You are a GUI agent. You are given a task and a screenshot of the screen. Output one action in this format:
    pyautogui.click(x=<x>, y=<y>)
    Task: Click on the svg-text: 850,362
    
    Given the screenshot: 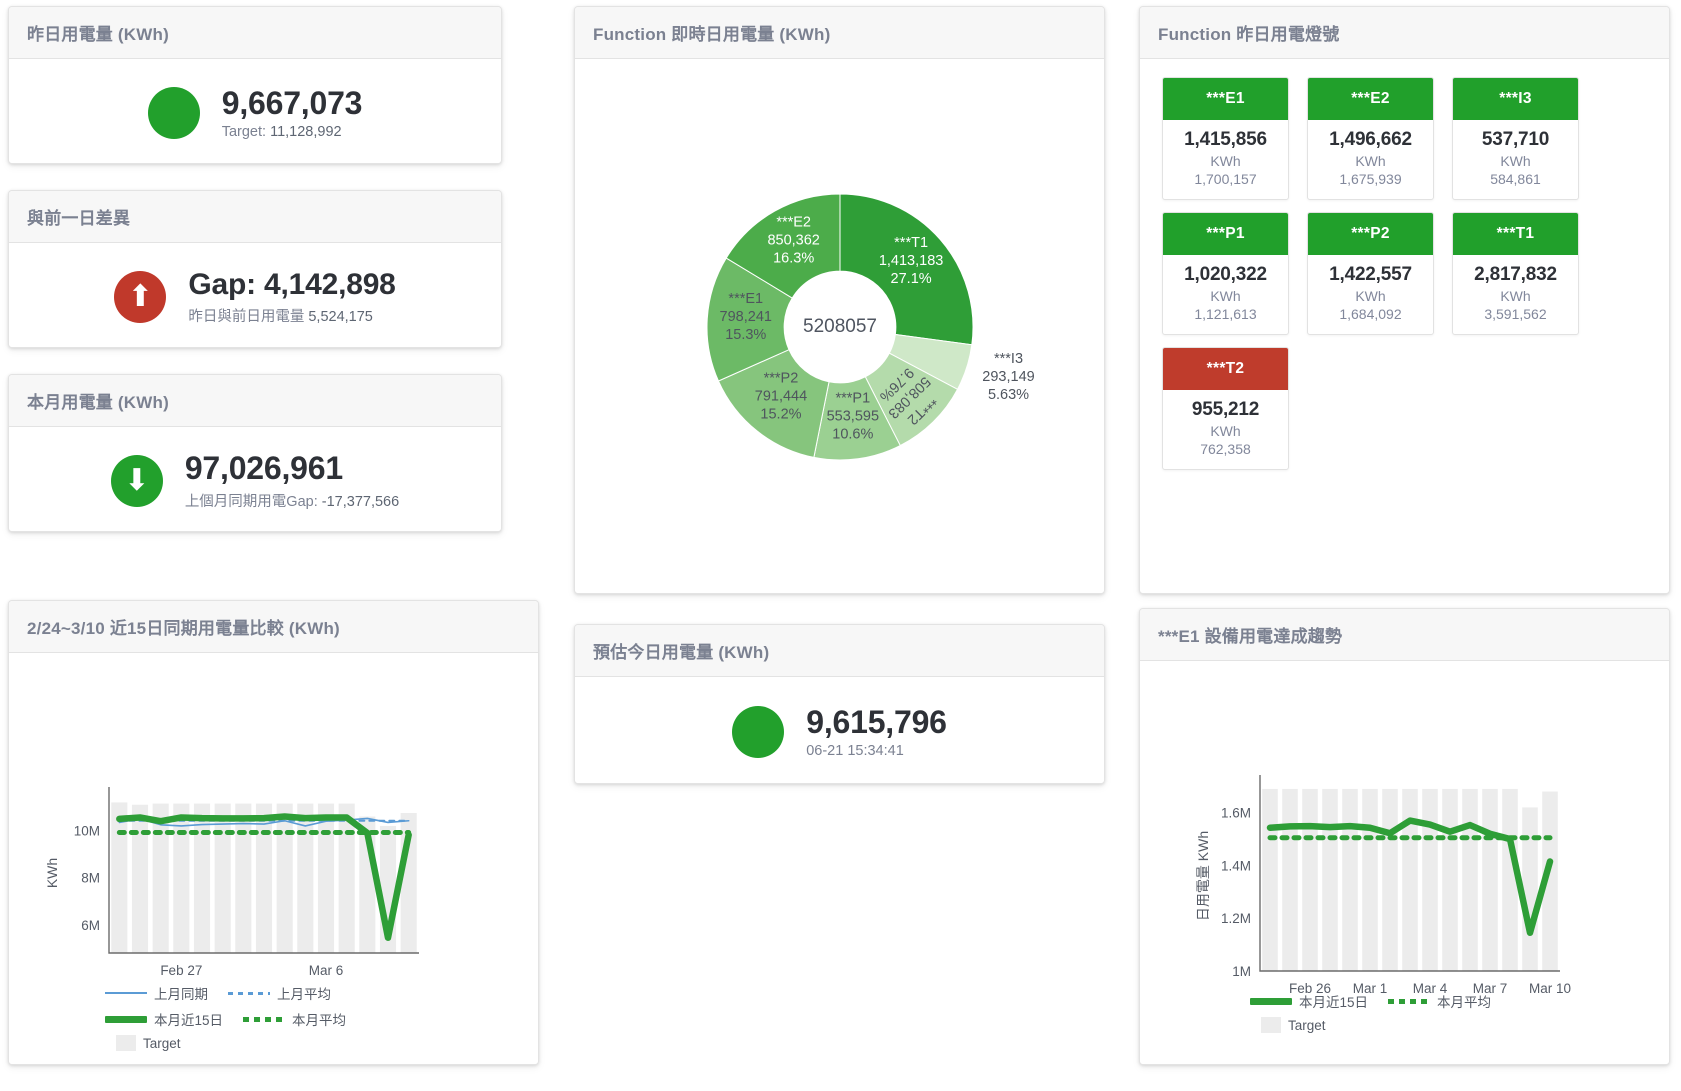 What is the action you would take?
    pyautogui.click(x=793, y=241)
    